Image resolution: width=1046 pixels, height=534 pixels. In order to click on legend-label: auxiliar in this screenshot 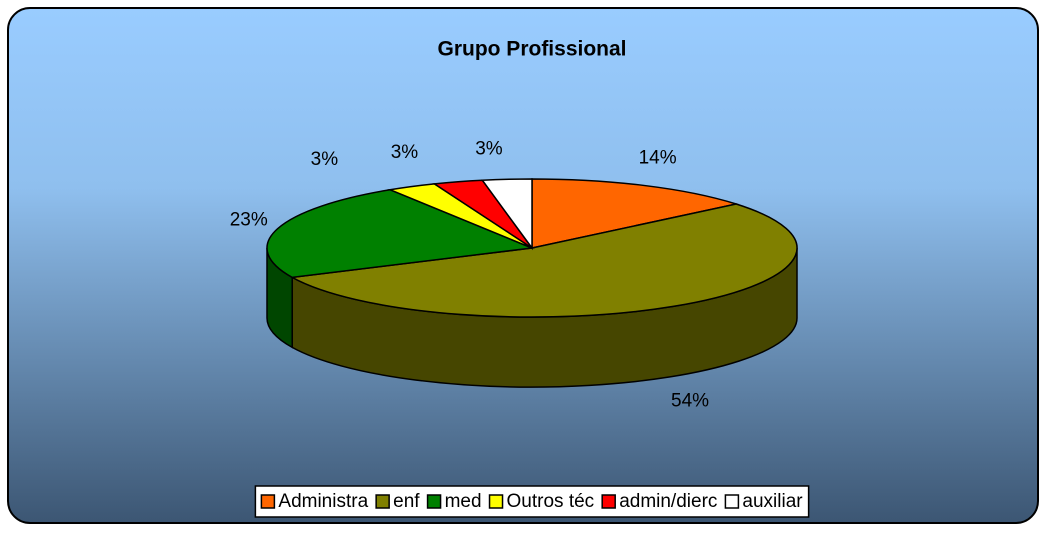, I will do `click(772, 501)`.